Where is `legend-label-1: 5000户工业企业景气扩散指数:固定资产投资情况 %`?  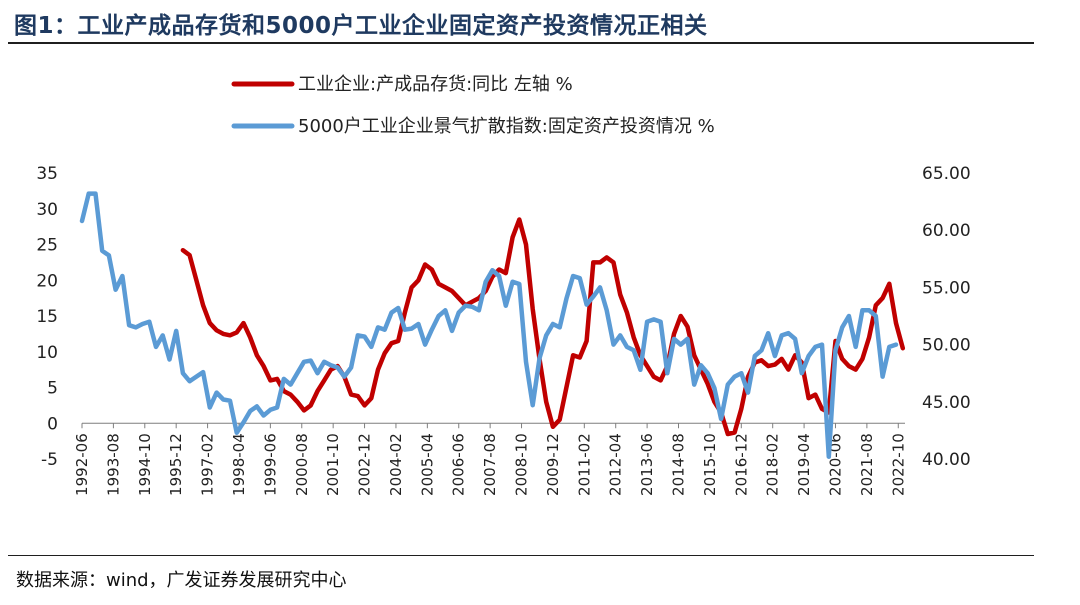
legend-label-1: 5000户工业企业景气扩散指数:固定资产投资情况 % is located at coordinates (506, 126).